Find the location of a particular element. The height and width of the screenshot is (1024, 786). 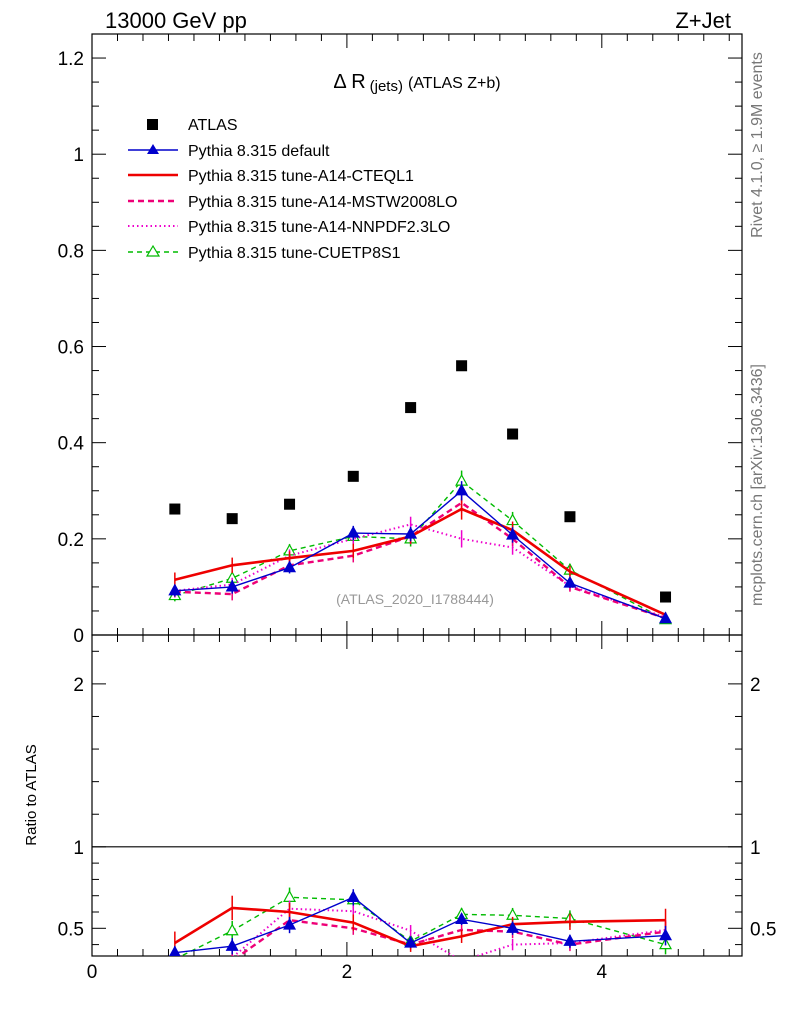

main-ytick-label: 1.2 is located at coordinates (71, 59).